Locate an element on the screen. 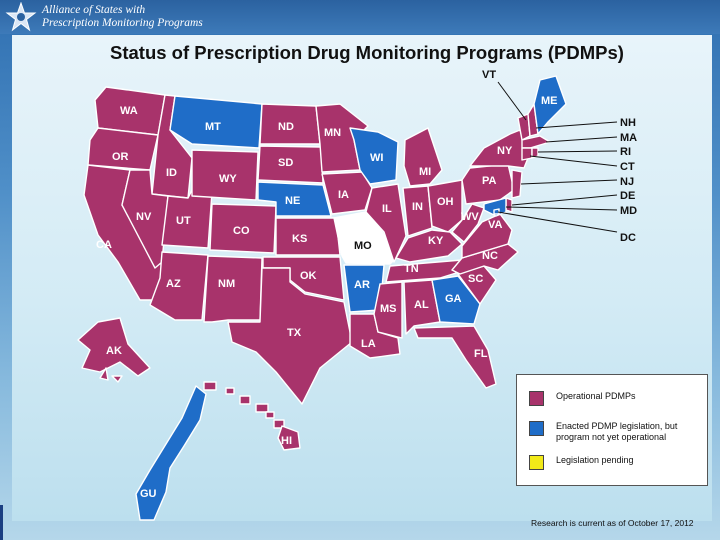 The height and width of the screenshot is (540, 720). left-accent-strip is located at coordinates (1, 522).